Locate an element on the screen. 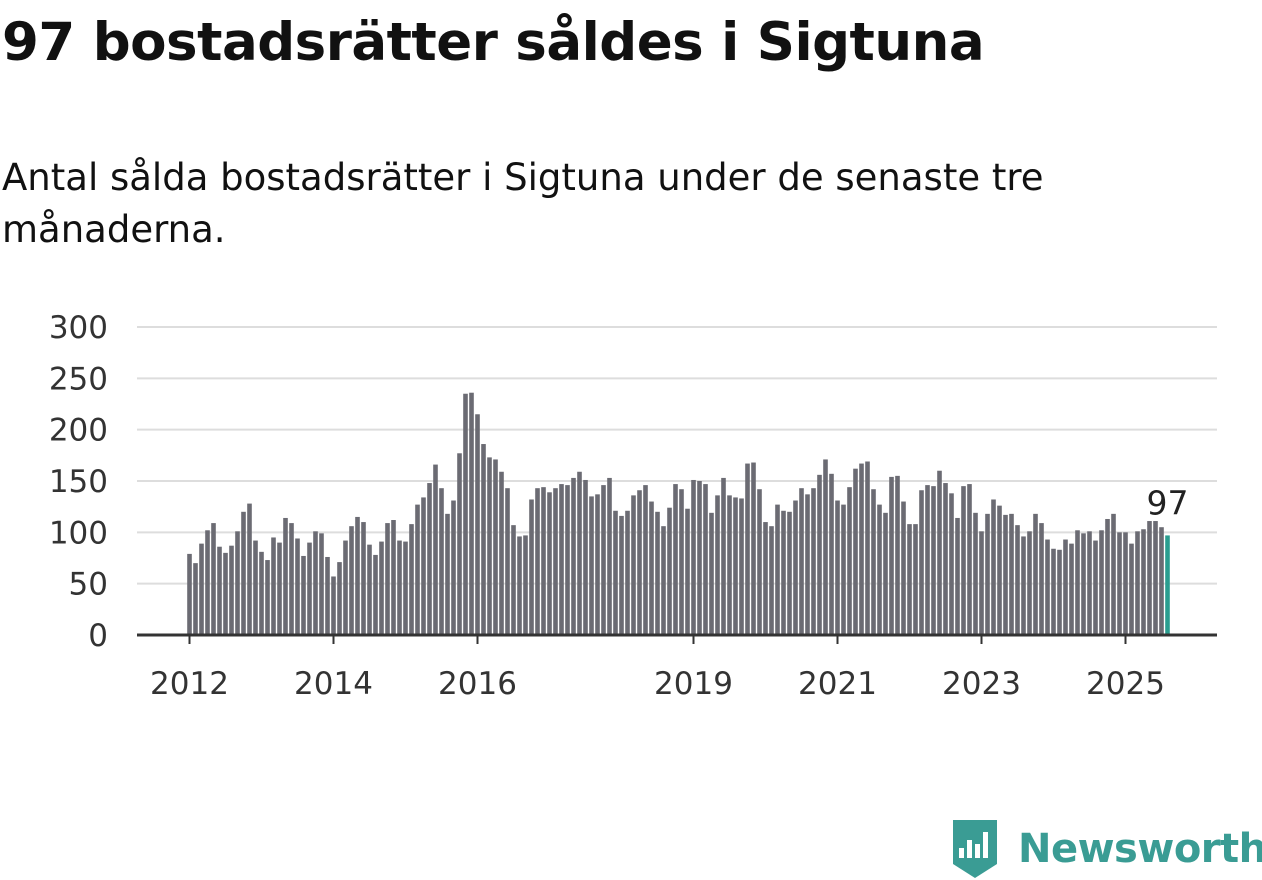 The image size is (1262, 880). y-tick-label: 50 is located at coordinates (88, 585).